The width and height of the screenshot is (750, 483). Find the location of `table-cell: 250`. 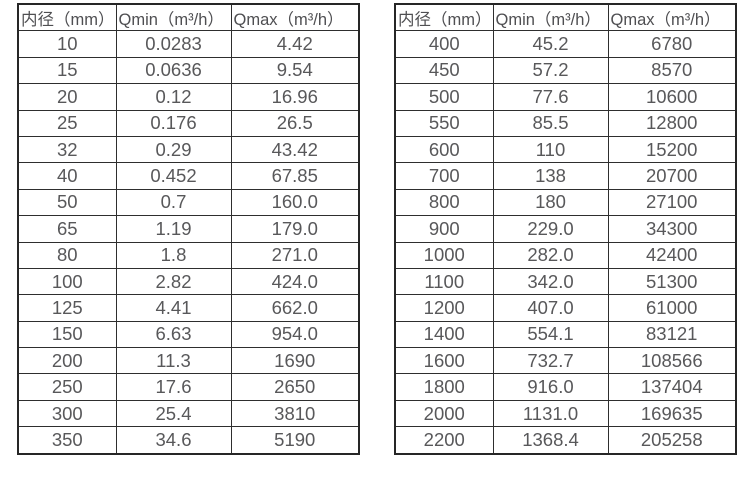

table-cell: 250 is located at coordinates (67, 387).